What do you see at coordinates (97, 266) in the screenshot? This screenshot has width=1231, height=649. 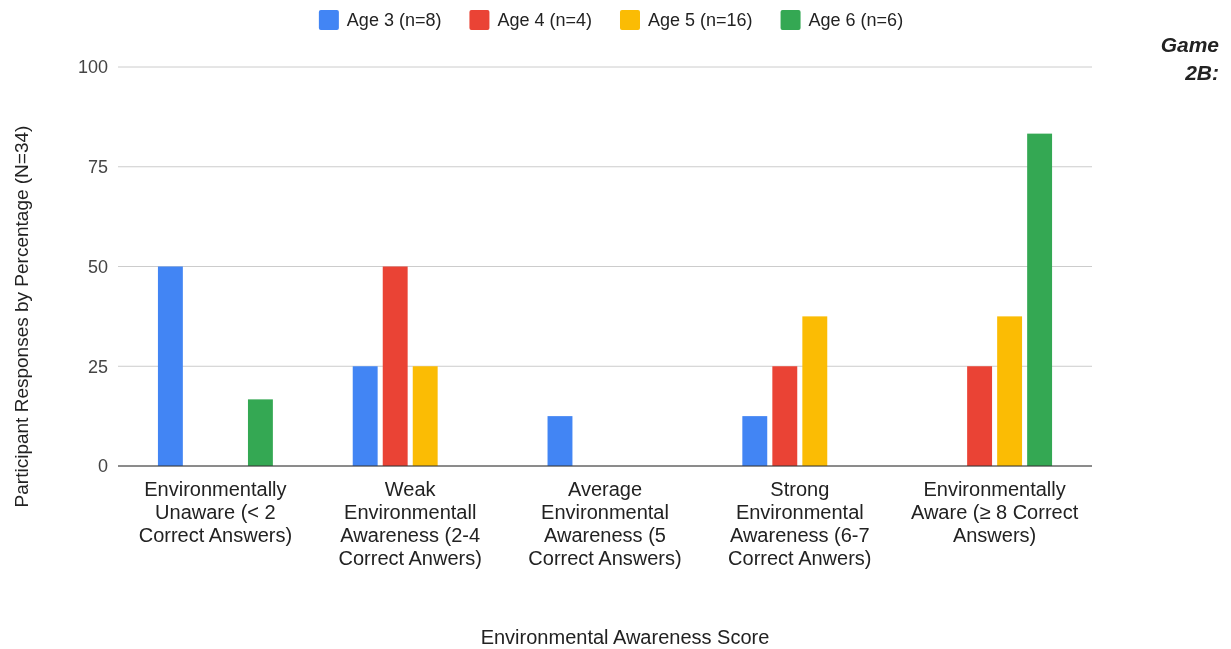 I see `y-tick-label: 50` at bounding box center [97, 266].